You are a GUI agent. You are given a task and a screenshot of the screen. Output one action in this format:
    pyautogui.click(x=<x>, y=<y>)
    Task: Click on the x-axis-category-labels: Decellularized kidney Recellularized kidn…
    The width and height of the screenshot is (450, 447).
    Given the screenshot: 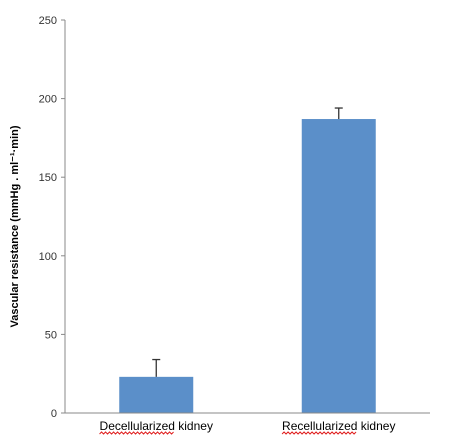 What is the action you would take?
    pyautogui.click(x=247, y=427)
    